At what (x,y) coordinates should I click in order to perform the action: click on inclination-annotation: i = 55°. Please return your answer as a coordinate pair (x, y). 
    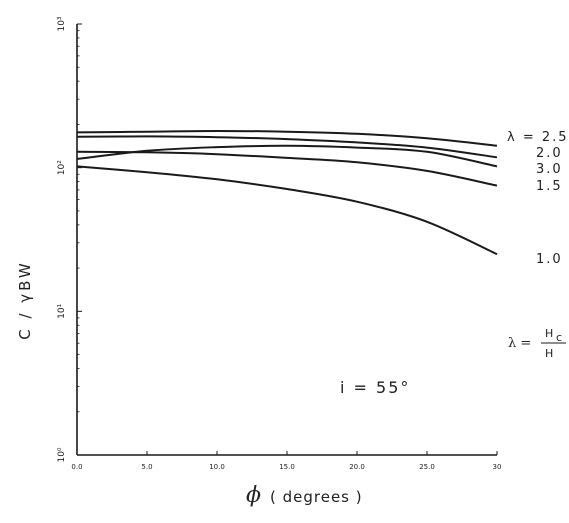
    Looking at the image, I should click on (375, 387).